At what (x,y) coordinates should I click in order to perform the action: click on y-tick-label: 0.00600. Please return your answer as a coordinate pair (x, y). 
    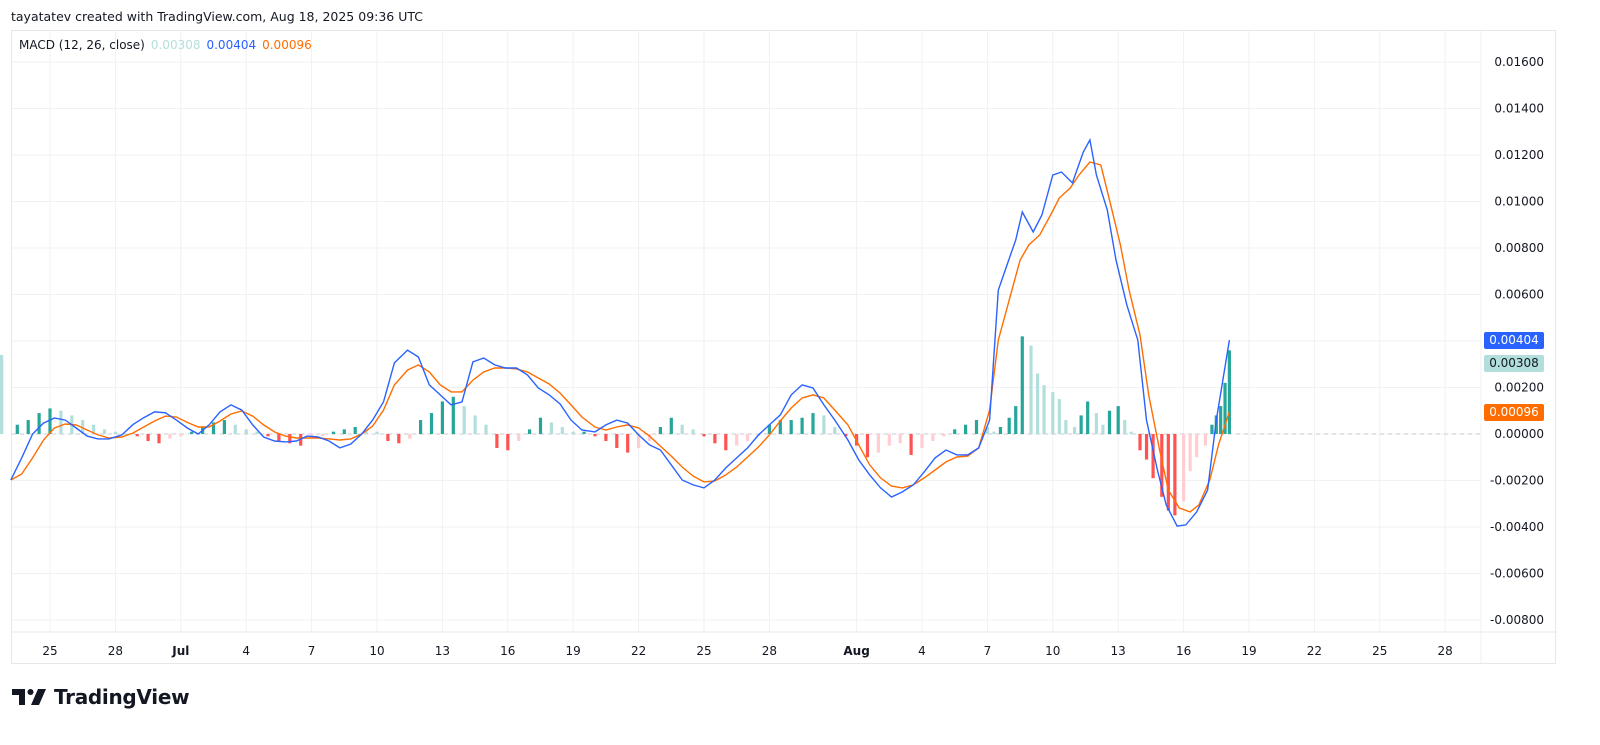
    Looking at the image, I should click on (1519, 295).